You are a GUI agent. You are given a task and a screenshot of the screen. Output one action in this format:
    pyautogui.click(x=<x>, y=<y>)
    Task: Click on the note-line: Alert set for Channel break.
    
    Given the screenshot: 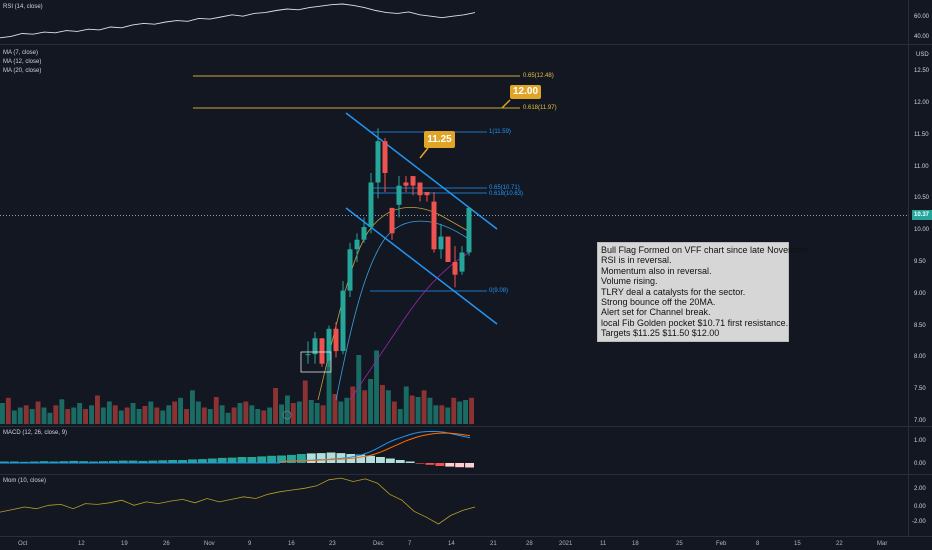 What is the action you would take?
    pyautogui.click(x=656, y=312)
    